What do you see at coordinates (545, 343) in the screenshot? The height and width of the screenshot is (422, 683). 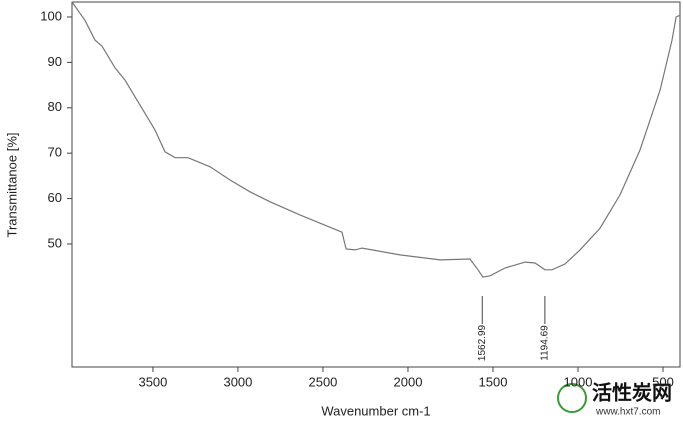 I see `annotation-label: 1194.69` at bounding box center [545, 343].